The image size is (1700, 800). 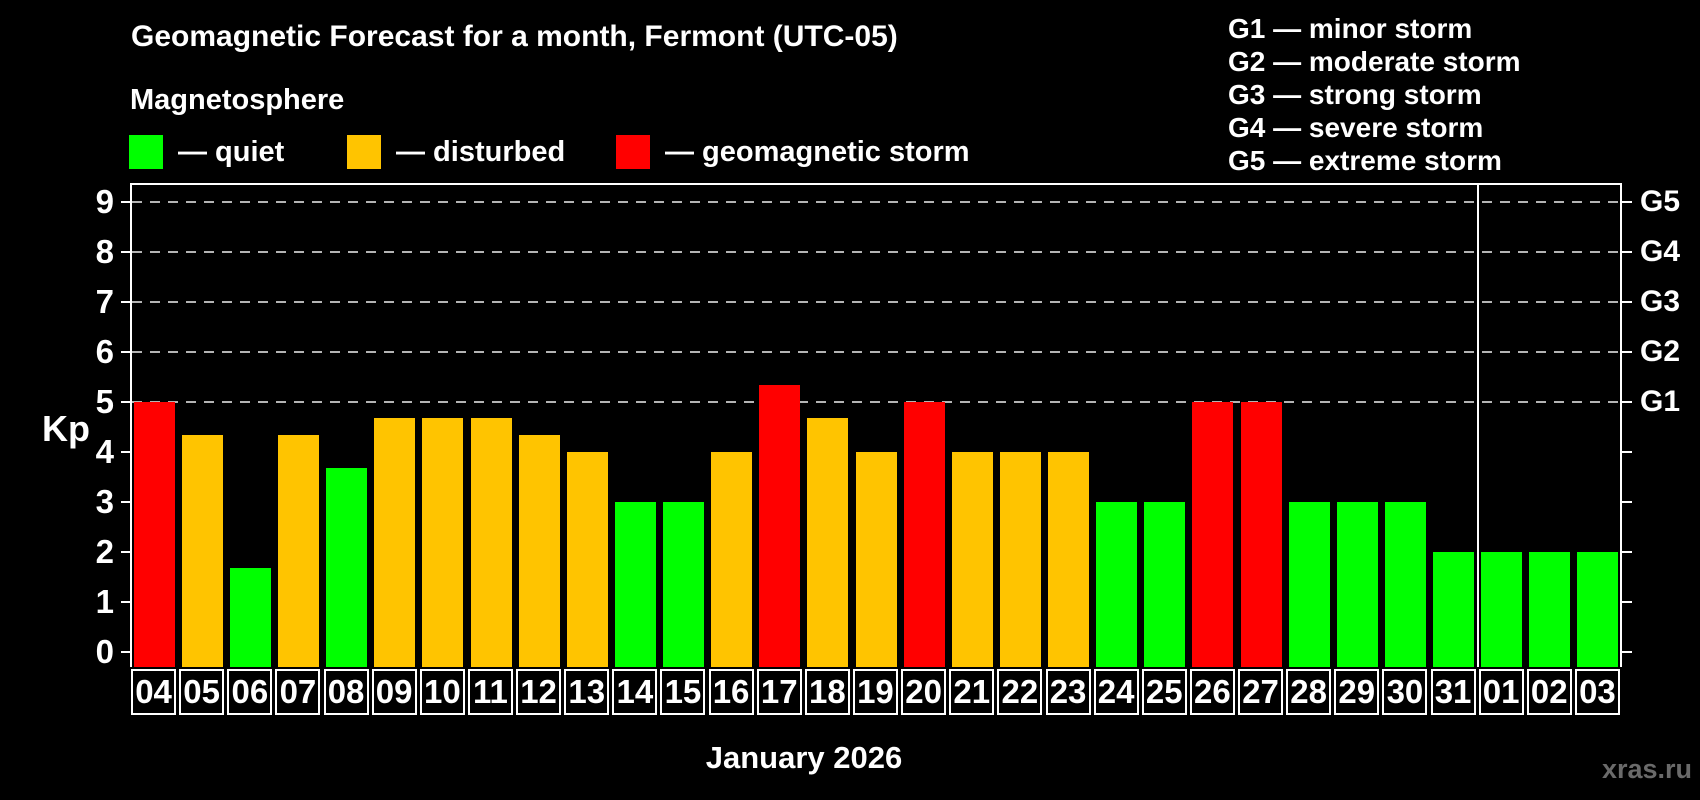 I want to click on y-axis-title: Kp, so click(x=66, y=428).